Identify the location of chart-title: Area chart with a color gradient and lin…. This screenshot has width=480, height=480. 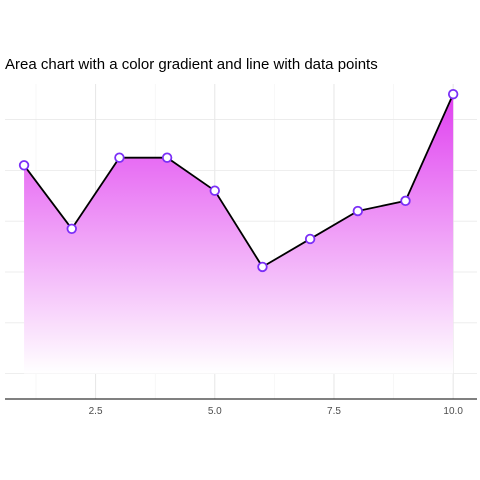
(191, 64).